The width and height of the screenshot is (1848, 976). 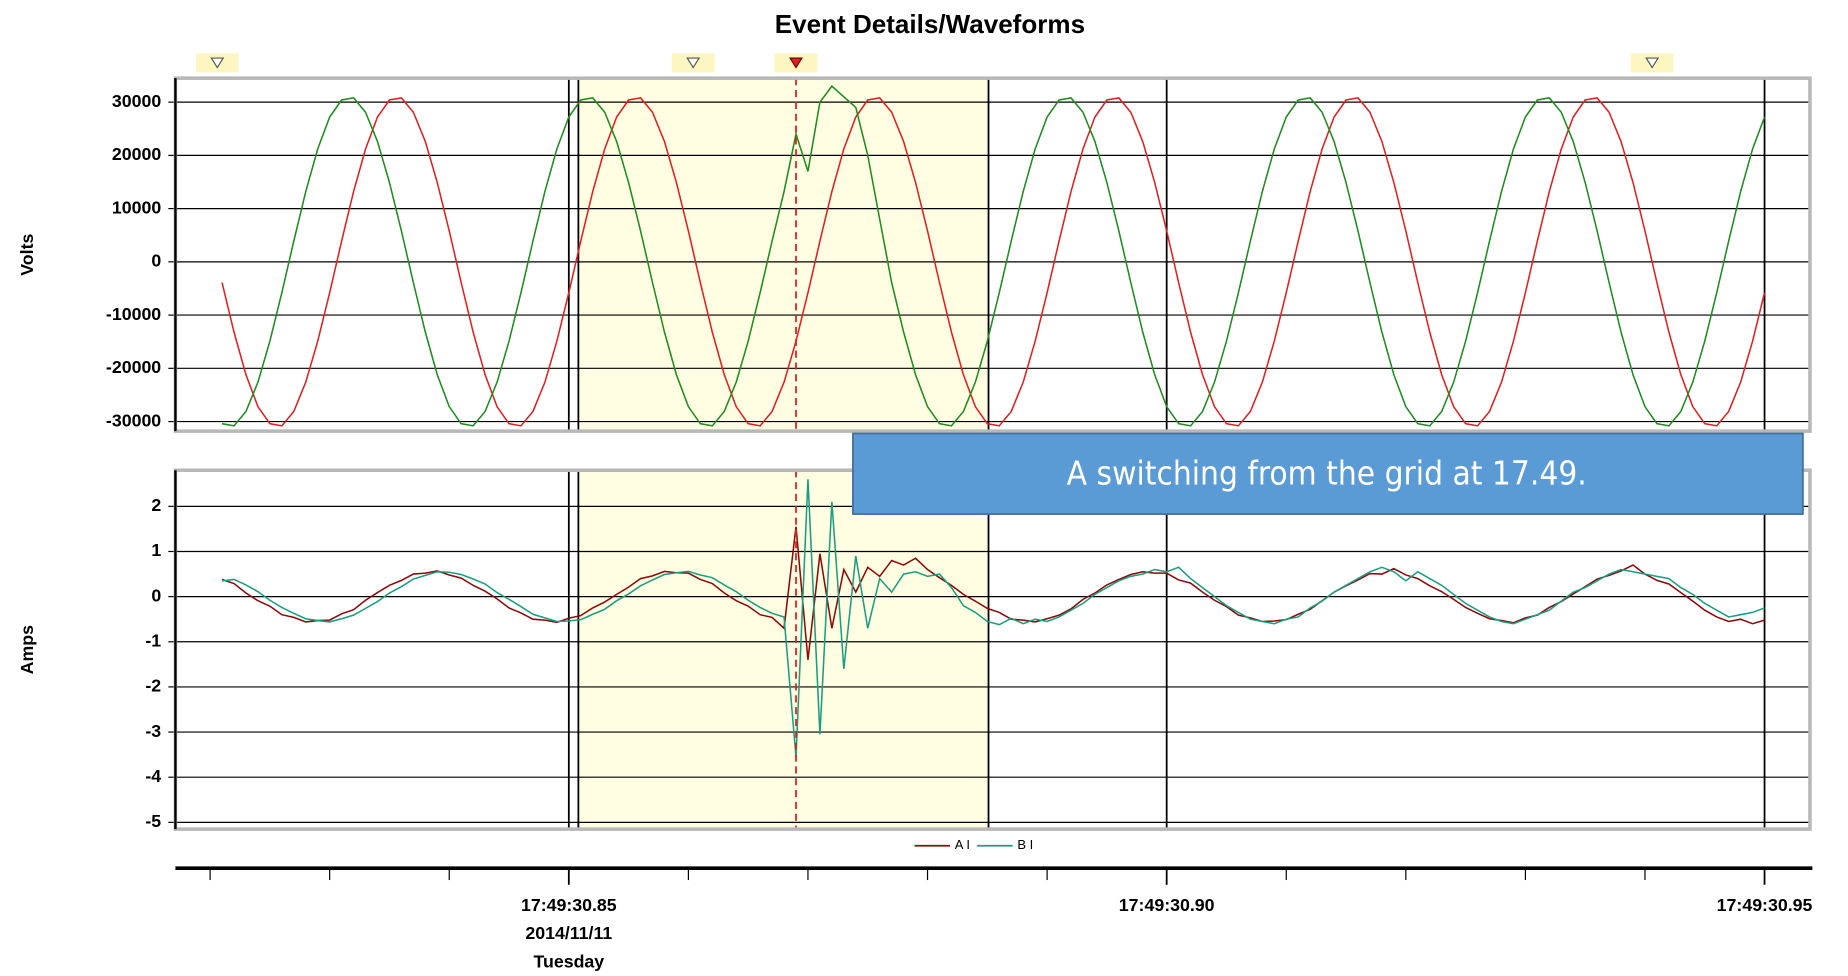 I want to click on y-tick-label: -5, so click(x=153, y=821).